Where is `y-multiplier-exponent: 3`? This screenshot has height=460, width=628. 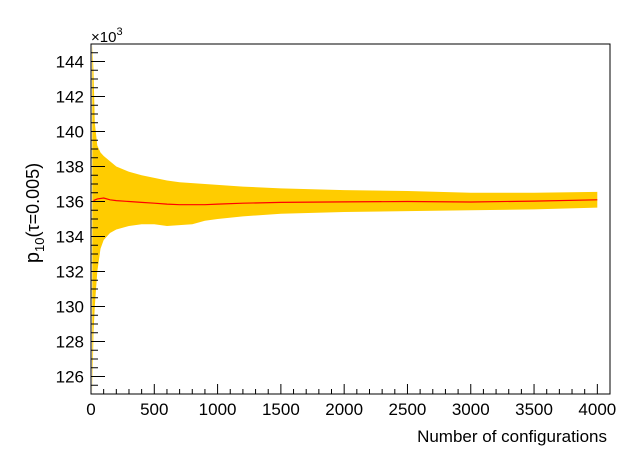
y-multiplier-exponent: 3 is located at coordinates (119, 32).